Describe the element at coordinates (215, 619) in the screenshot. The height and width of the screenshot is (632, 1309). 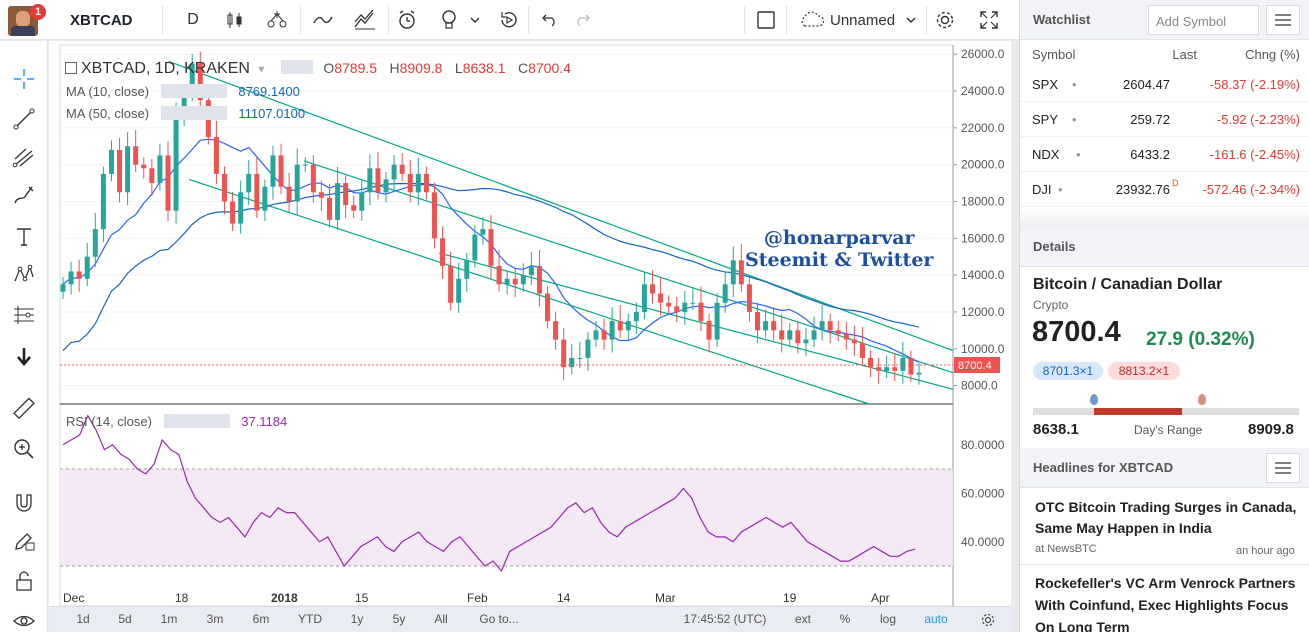
I see `range-3m: 3m` at that location.